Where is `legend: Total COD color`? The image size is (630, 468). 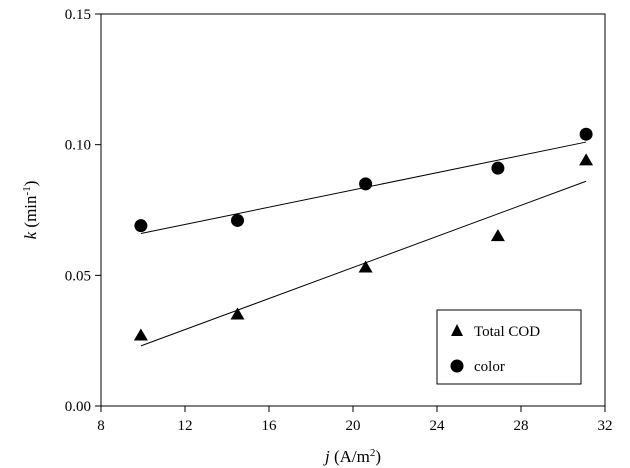
legend: Total COD color is located at coordinates (509, 347).